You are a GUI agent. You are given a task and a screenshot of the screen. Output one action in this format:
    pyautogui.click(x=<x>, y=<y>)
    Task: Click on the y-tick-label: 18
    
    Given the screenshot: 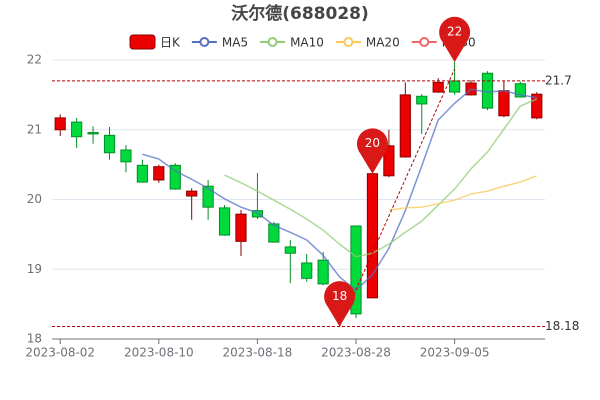 What is the action you would take?
    pyautogui.click(x=34, y=339)
    